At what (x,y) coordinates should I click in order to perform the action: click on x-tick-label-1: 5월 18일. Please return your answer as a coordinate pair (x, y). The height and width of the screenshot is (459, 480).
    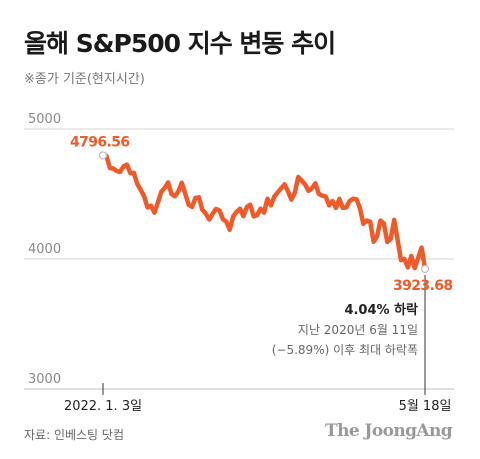
    Looking at the image, I should click on (425, 406).